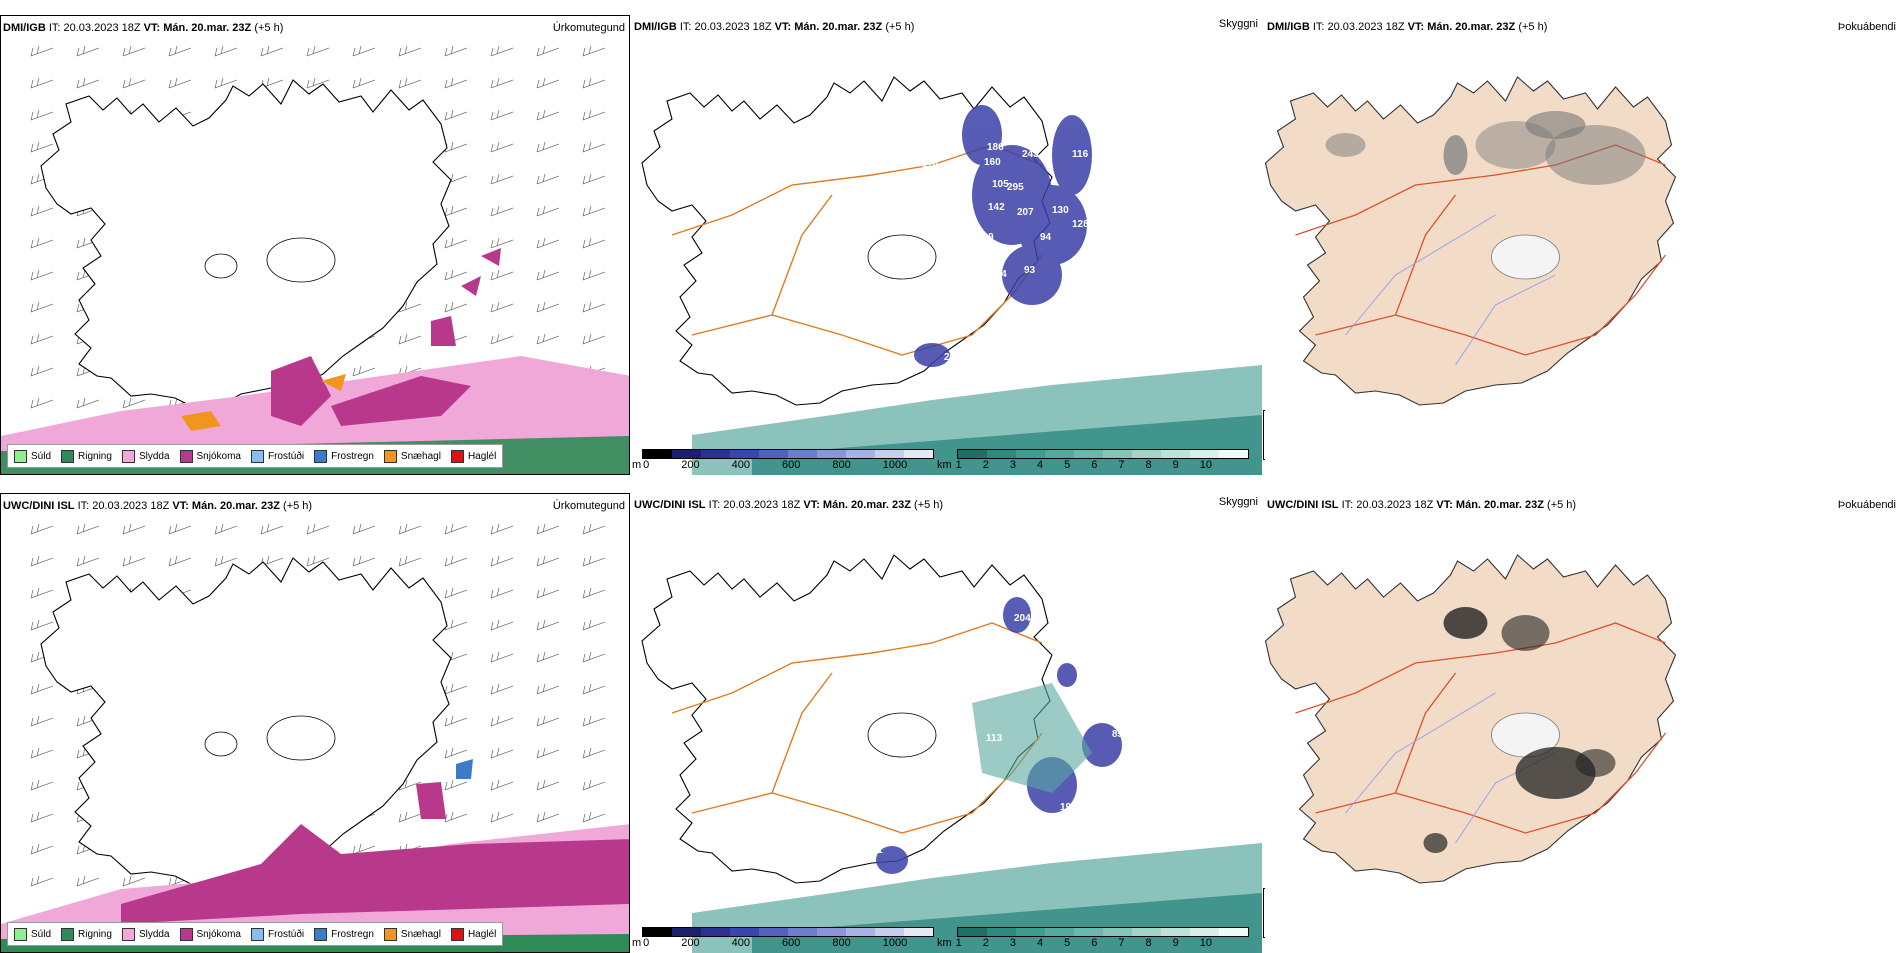 This screenshot has height=953, width=1900. Describe the element at coordinates (1040, 943) in the screenshot. I see `colorbar-tick: 4` at that location.